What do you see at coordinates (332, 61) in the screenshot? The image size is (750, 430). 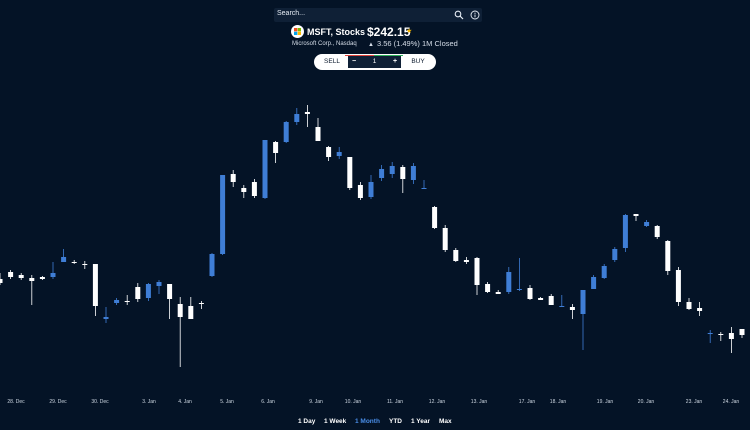 I see `sell-button: SELL` at bounding box center [332, 61].